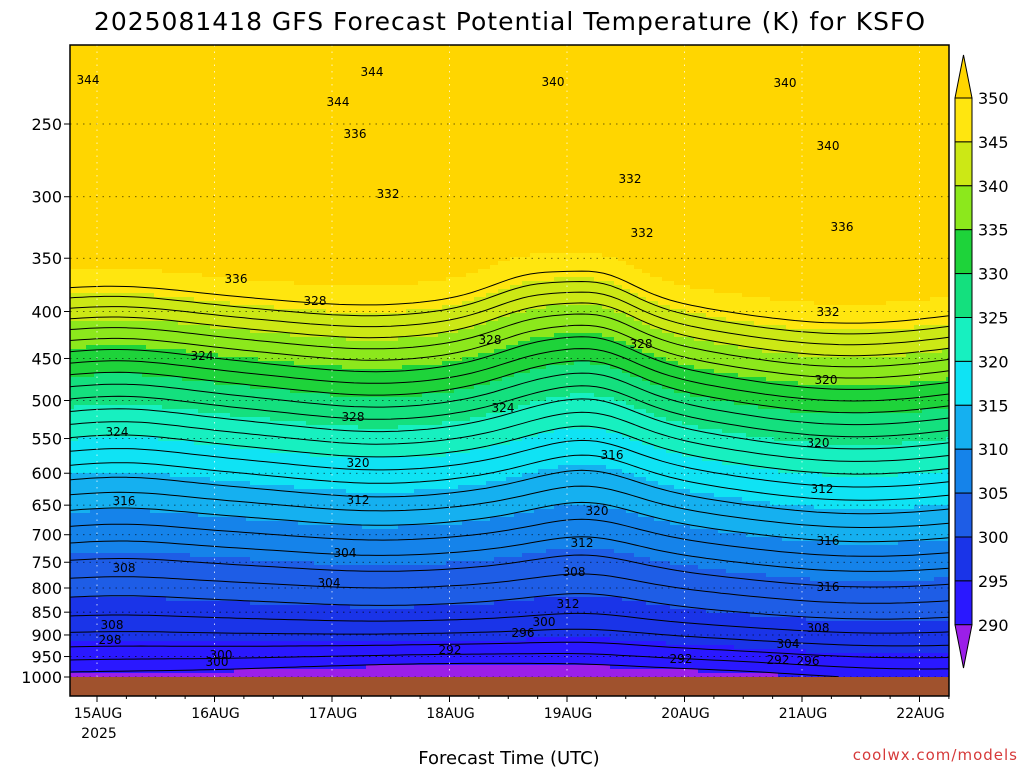 This screenshot has width=1024, height=768. I want to click on contour-label: 308, so click(124, 568).